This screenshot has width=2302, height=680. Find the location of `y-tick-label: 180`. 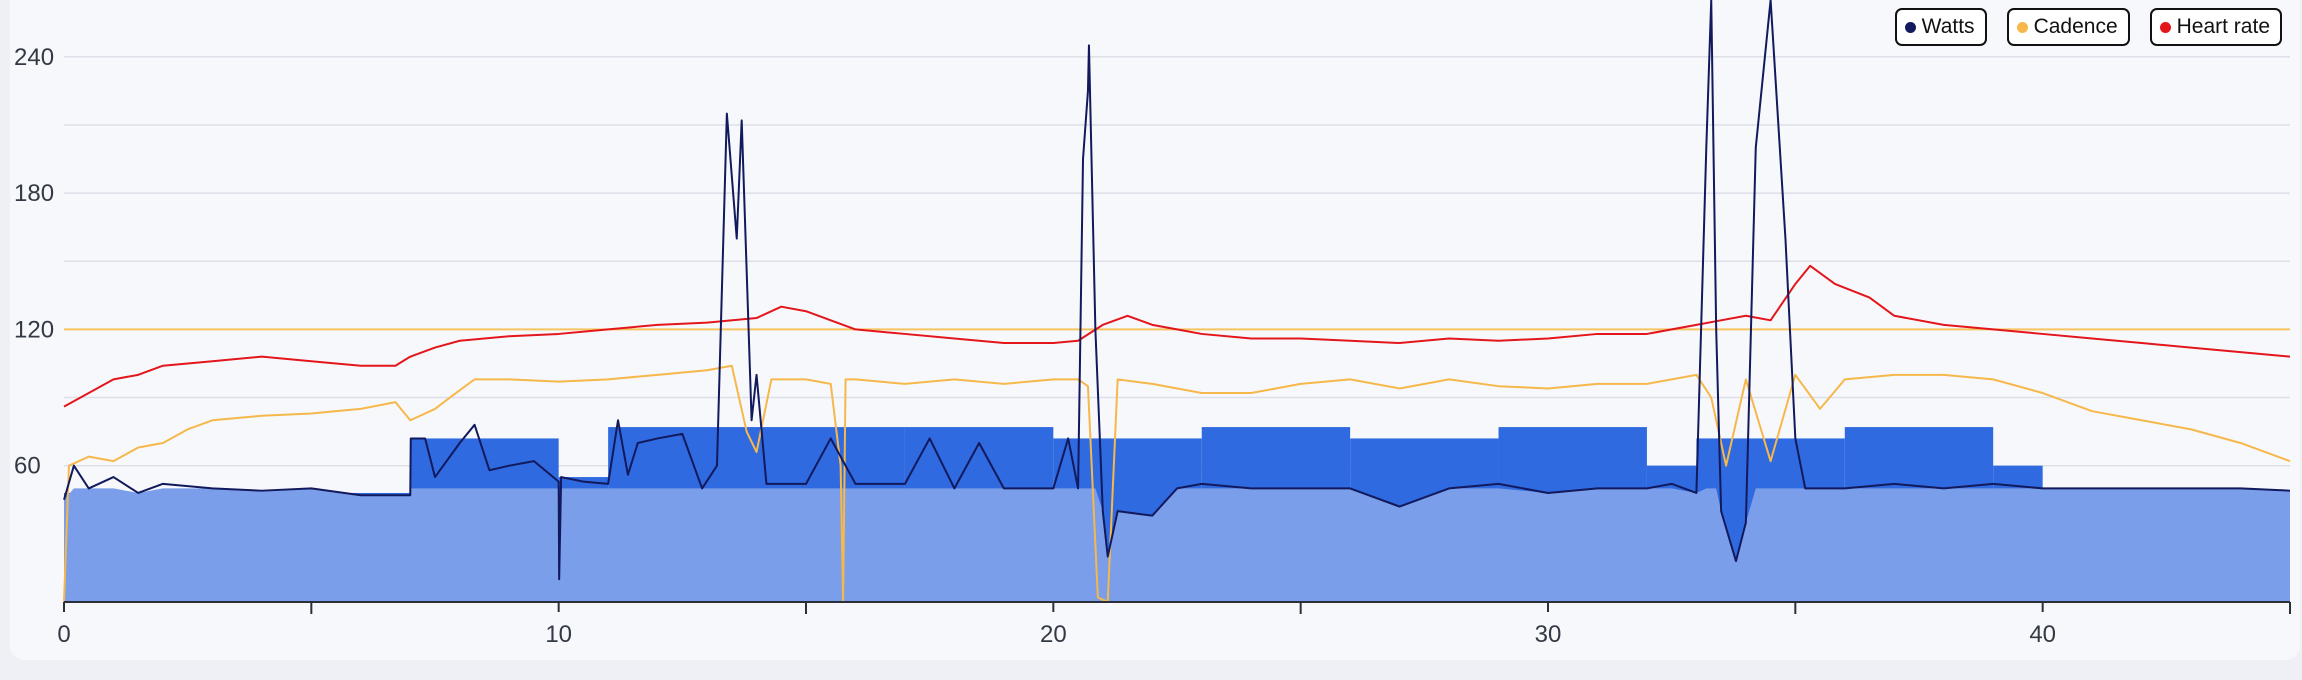

y-tick-label: 180 is located at coordinates (34, 193).